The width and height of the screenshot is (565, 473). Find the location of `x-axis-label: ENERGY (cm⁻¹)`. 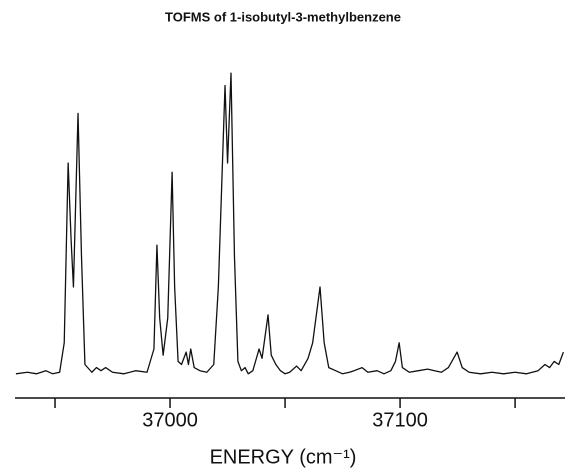

x-axis-label: ENERGY (cm⁻¹) is located at coordinates (283, 457).